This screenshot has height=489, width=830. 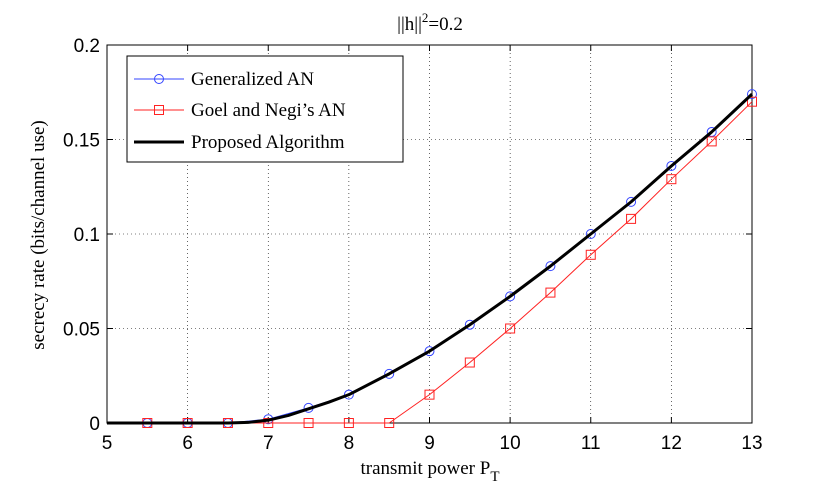 I want to click on chart-title: ||h||2=0.2, so click(x=430, y=22).